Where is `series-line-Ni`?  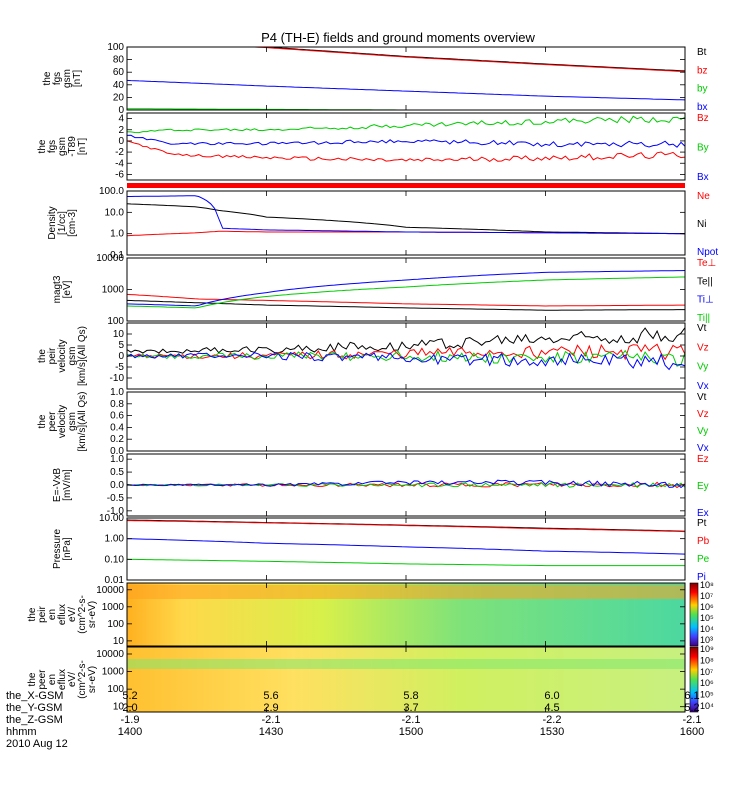
series-line-Ni is located at coordinates (406, 219).